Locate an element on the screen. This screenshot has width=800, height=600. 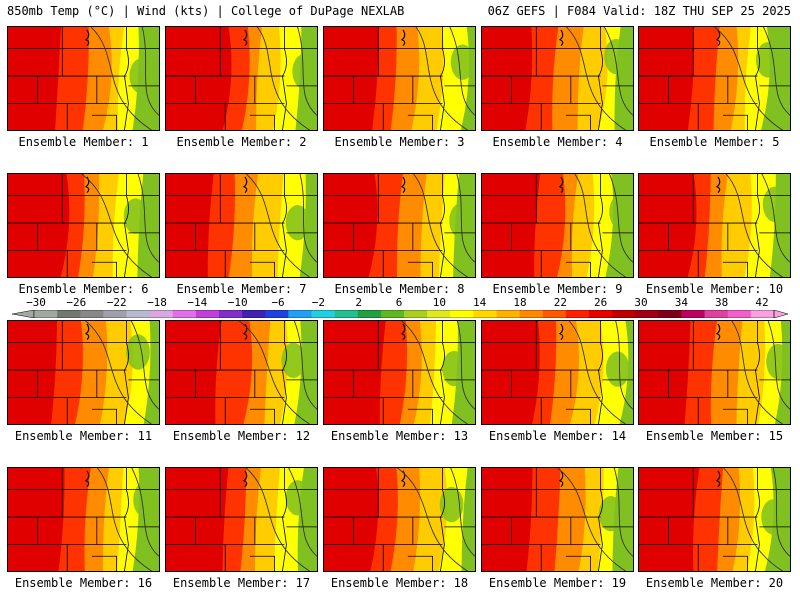
colorbar-tick-label: −22 is located at coordinates (116, 302).